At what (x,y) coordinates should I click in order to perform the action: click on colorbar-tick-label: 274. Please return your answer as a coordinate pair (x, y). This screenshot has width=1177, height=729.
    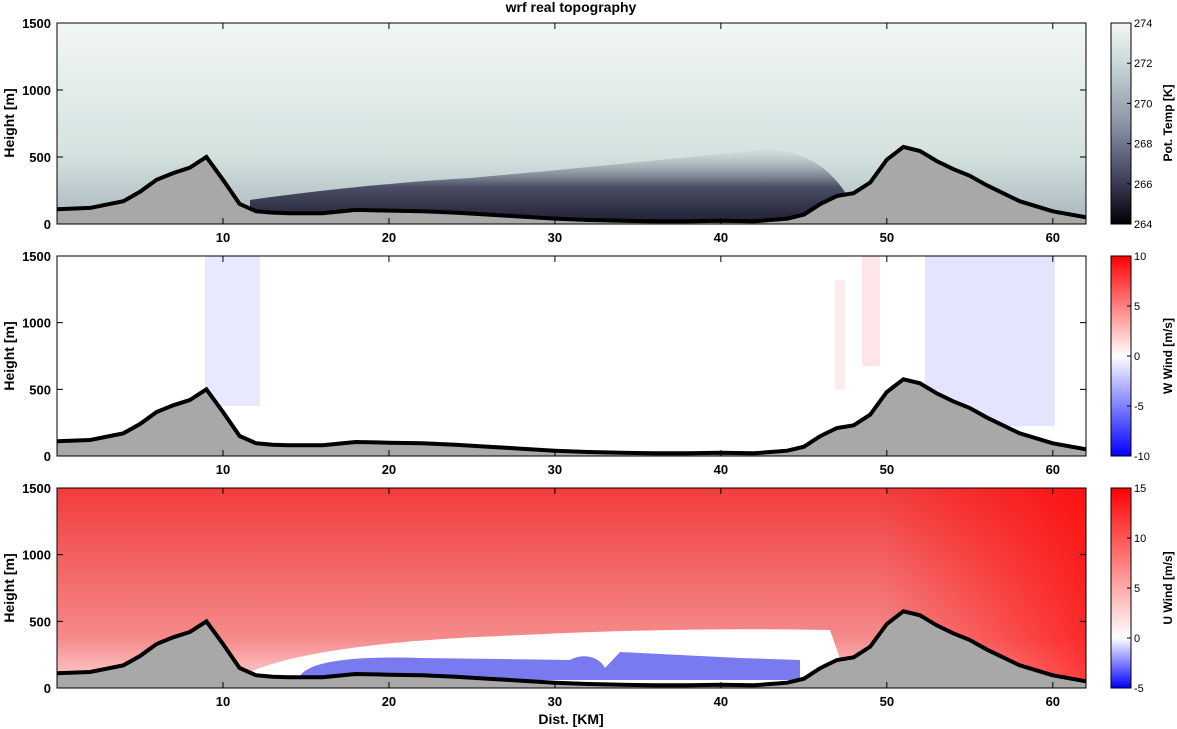
    Looking at the image, I should click on (1143, 24).